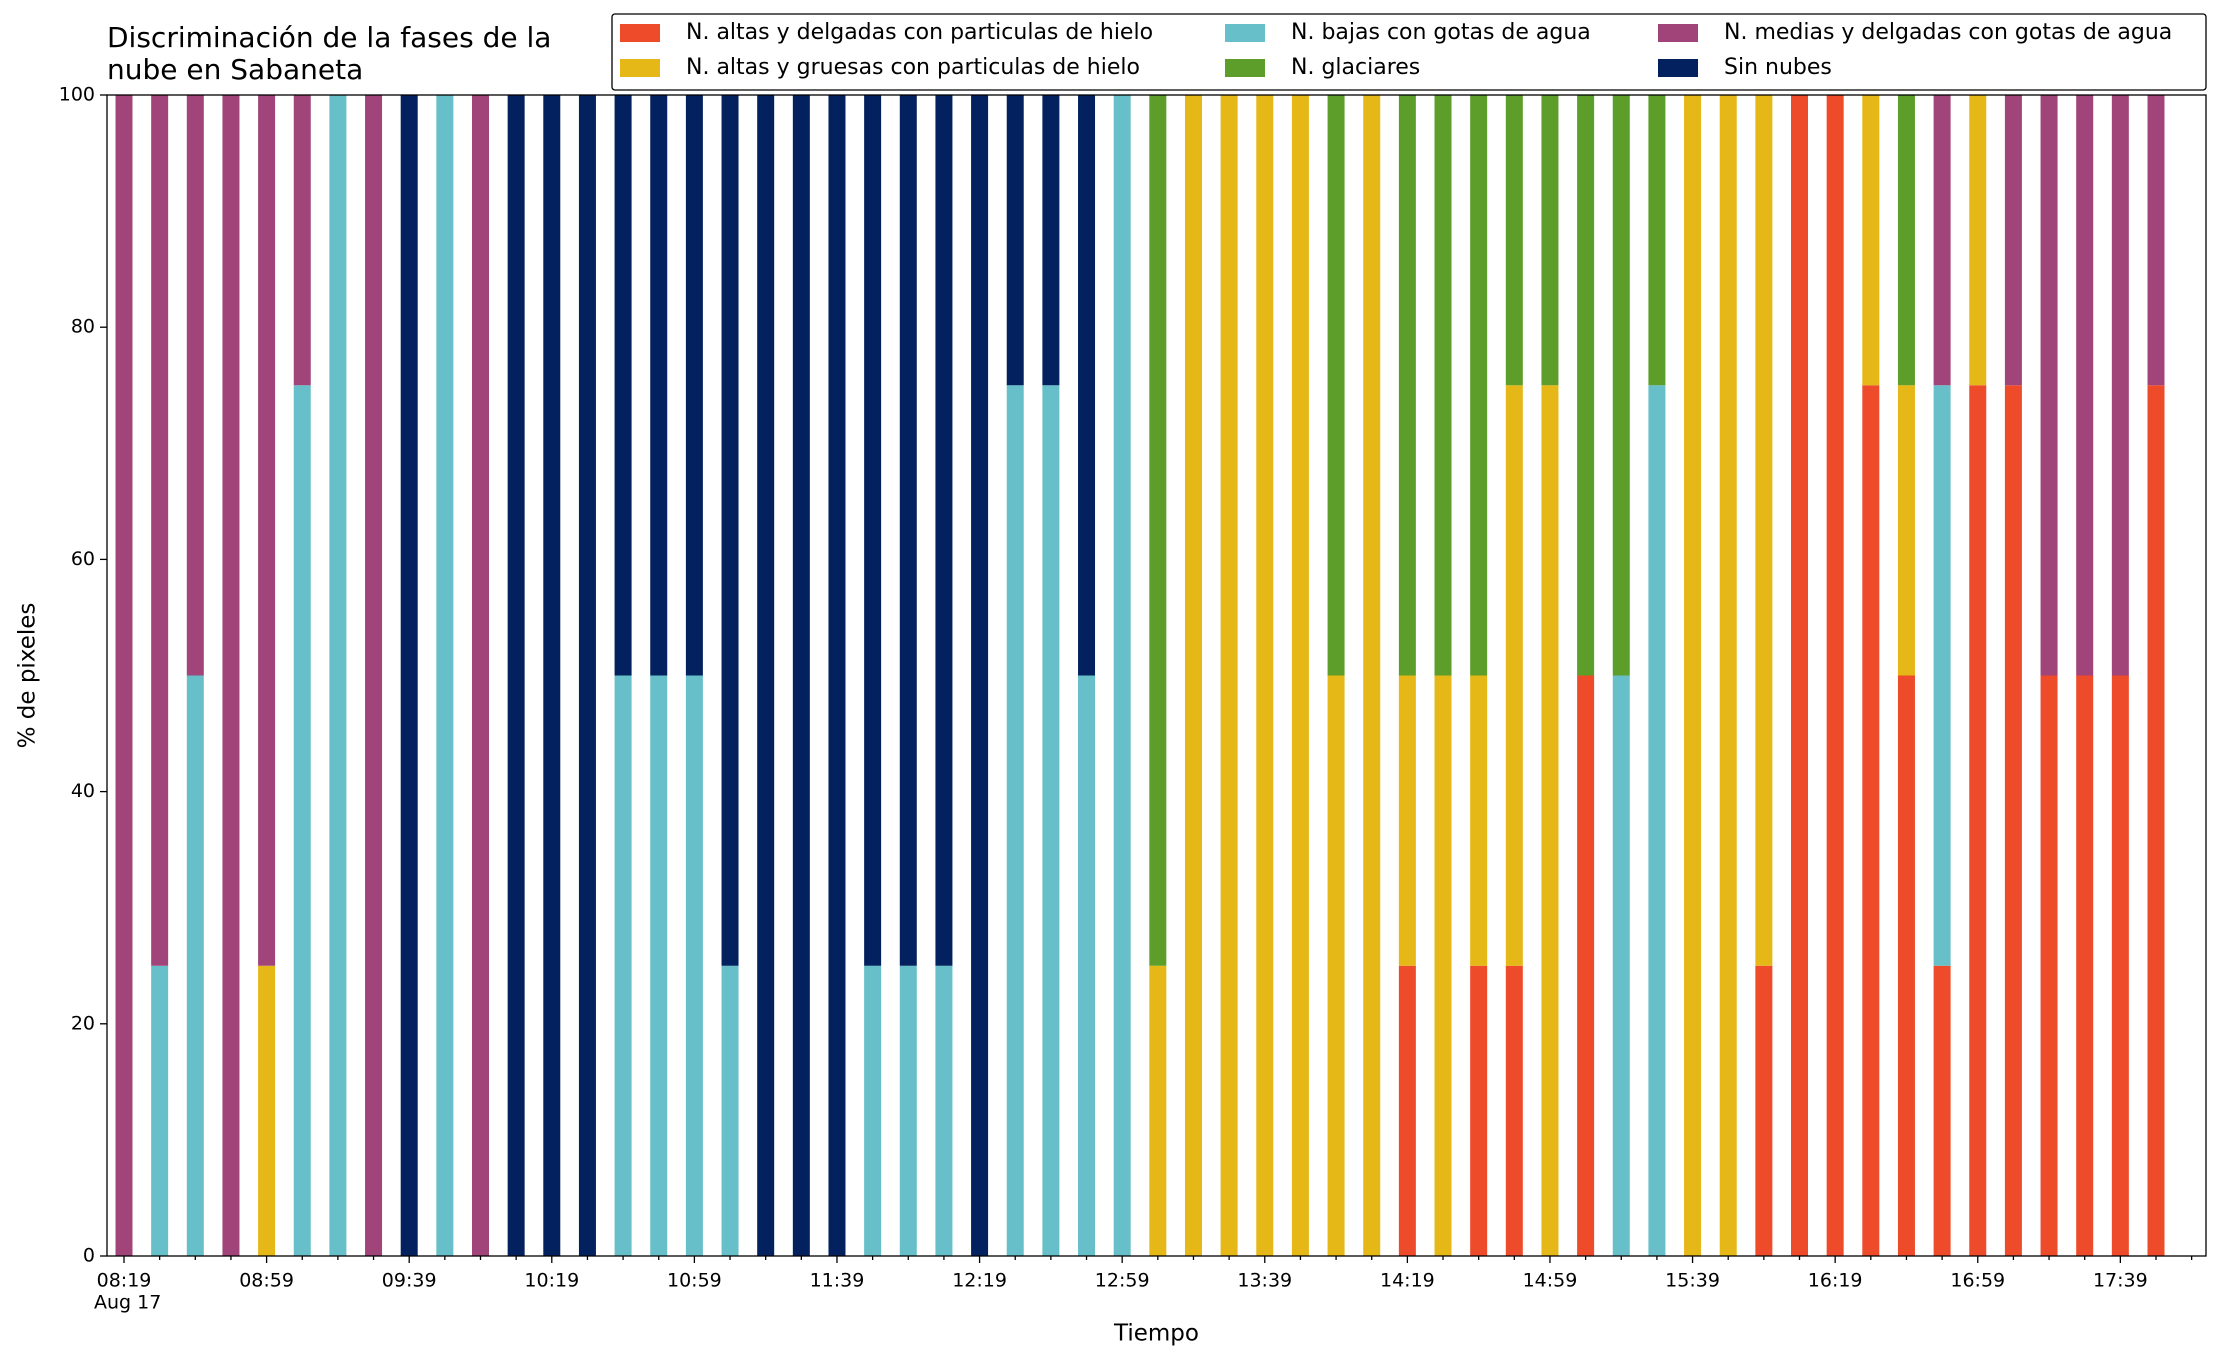 The height and width of the screenshot is (1355, 2216). What do you see at coordinates (83, 559) in the screenshot?
I see `y-tick-label: 60` at bounding box center [83, 559].